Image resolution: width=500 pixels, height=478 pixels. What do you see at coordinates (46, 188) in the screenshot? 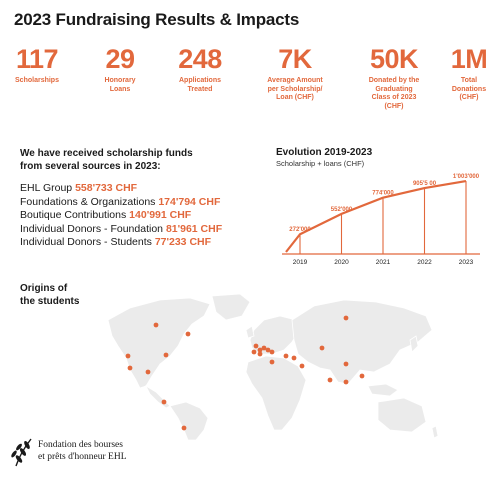
I see `source-name: EHL Group` at bounding box center [46, 188].